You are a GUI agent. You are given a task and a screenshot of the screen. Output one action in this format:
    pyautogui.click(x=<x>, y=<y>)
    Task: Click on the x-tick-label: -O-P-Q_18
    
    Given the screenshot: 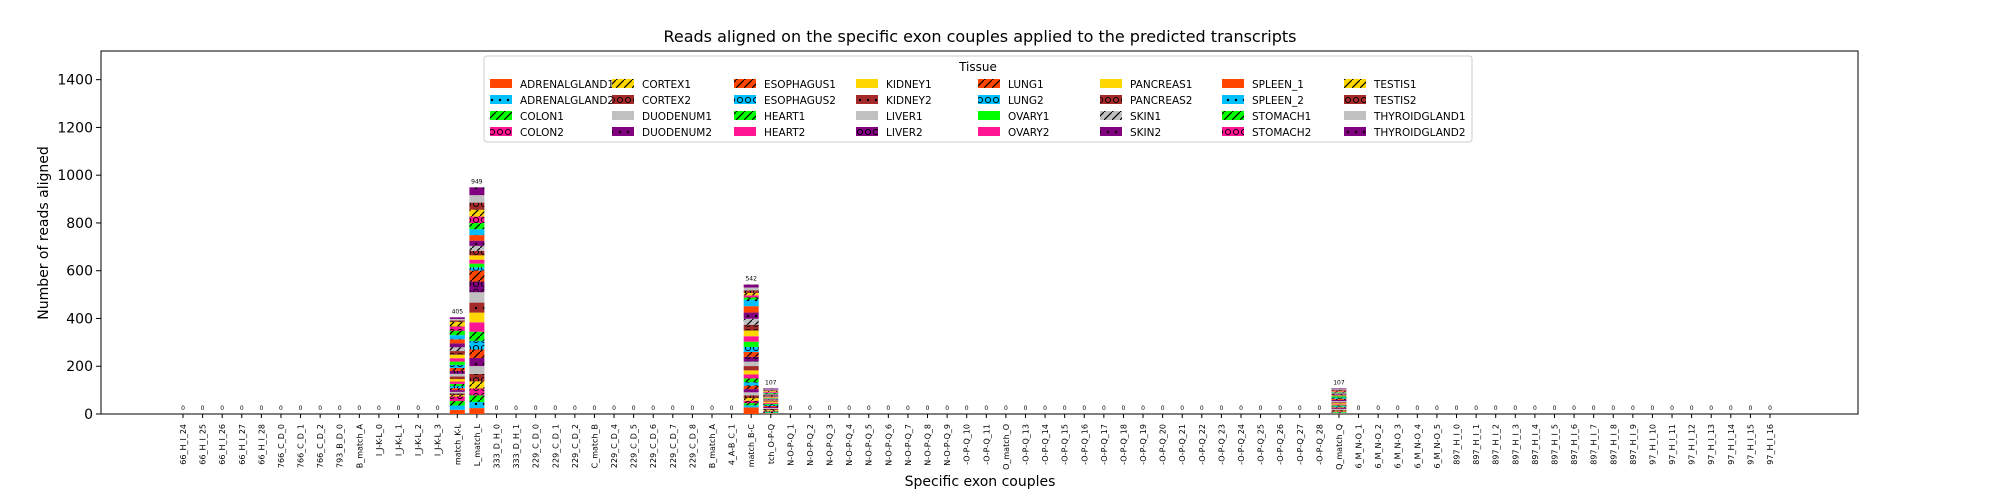 What is the action you would take?
    pyautogui.click(x=1123, y=444)
    